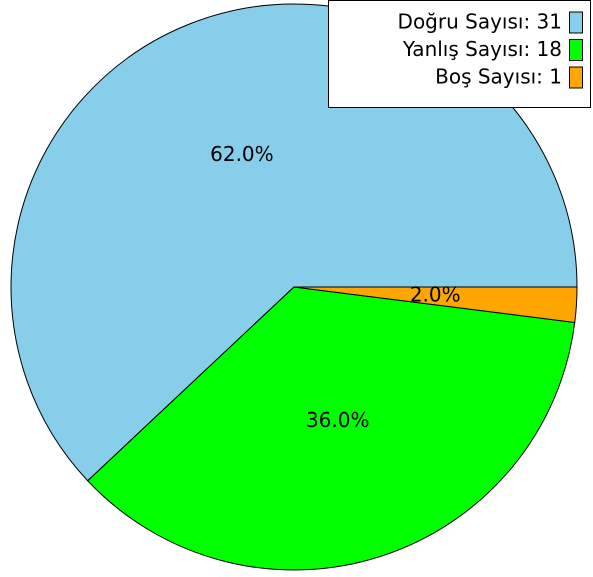 The image size is (593, 577). I want to click on slice-label: 62.0%, so click(242, 154).